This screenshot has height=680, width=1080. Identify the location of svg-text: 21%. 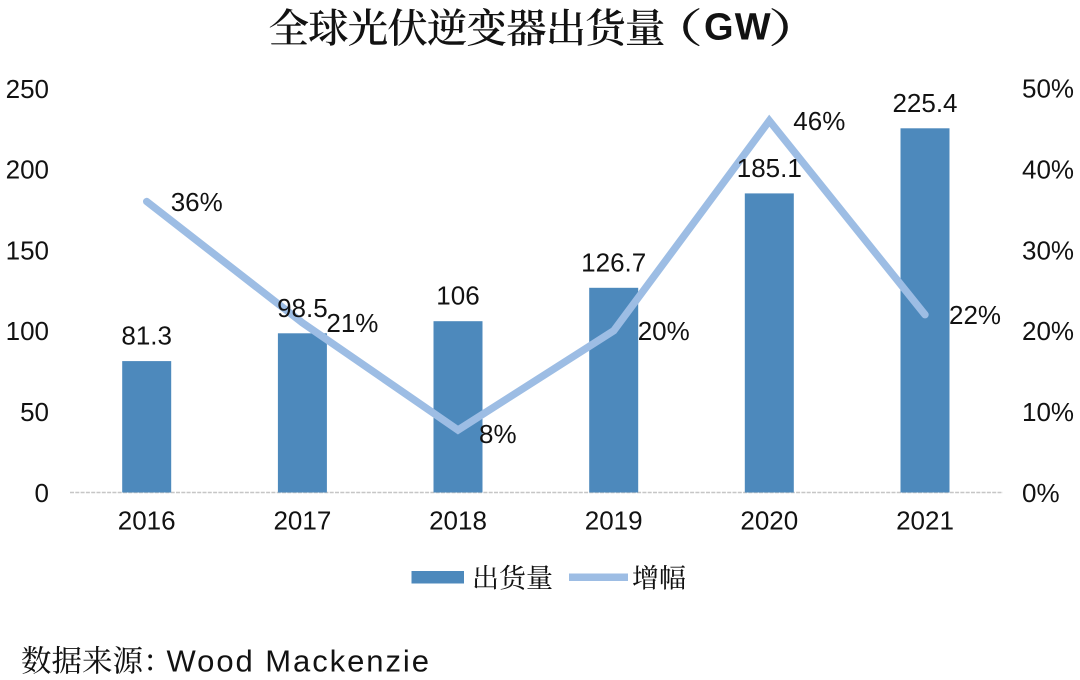
(352, 323).